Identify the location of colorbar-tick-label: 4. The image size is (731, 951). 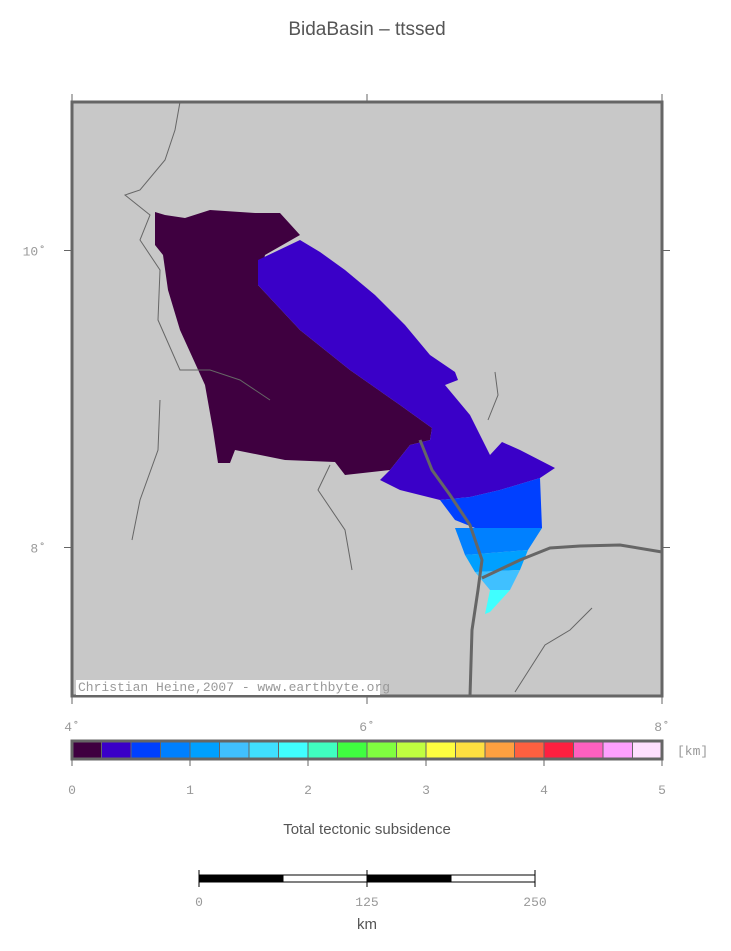
(544, 790).